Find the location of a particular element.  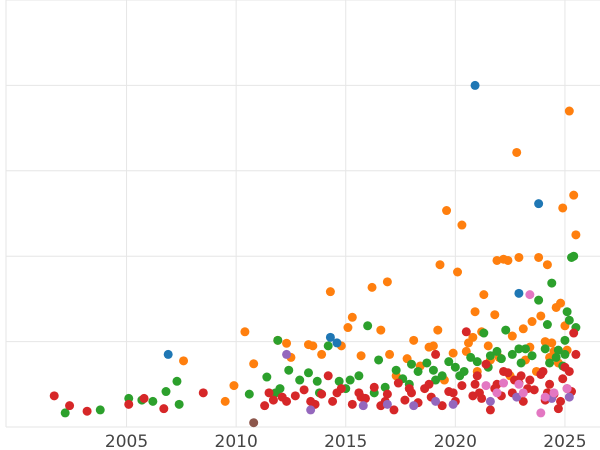

x-tick-label: 2020 is located at coordinates (455, 441).